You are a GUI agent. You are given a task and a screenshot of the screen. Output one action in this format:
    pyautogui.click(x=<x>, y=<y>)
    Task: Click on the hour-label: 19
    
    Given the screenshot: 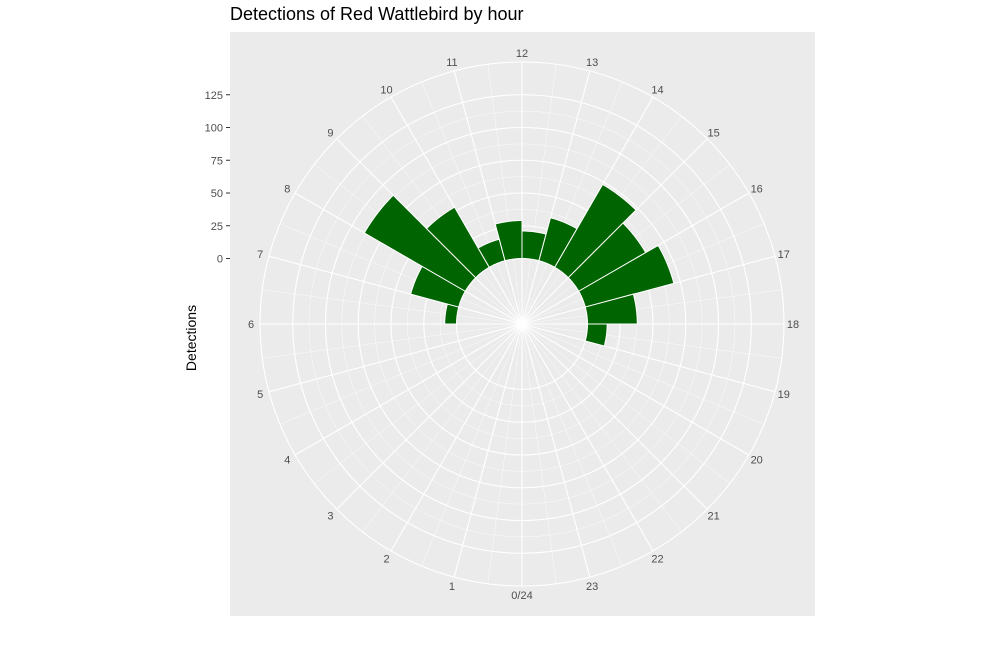 What is the action you would take?
    pyautogui.click(x=784, y=395)
    